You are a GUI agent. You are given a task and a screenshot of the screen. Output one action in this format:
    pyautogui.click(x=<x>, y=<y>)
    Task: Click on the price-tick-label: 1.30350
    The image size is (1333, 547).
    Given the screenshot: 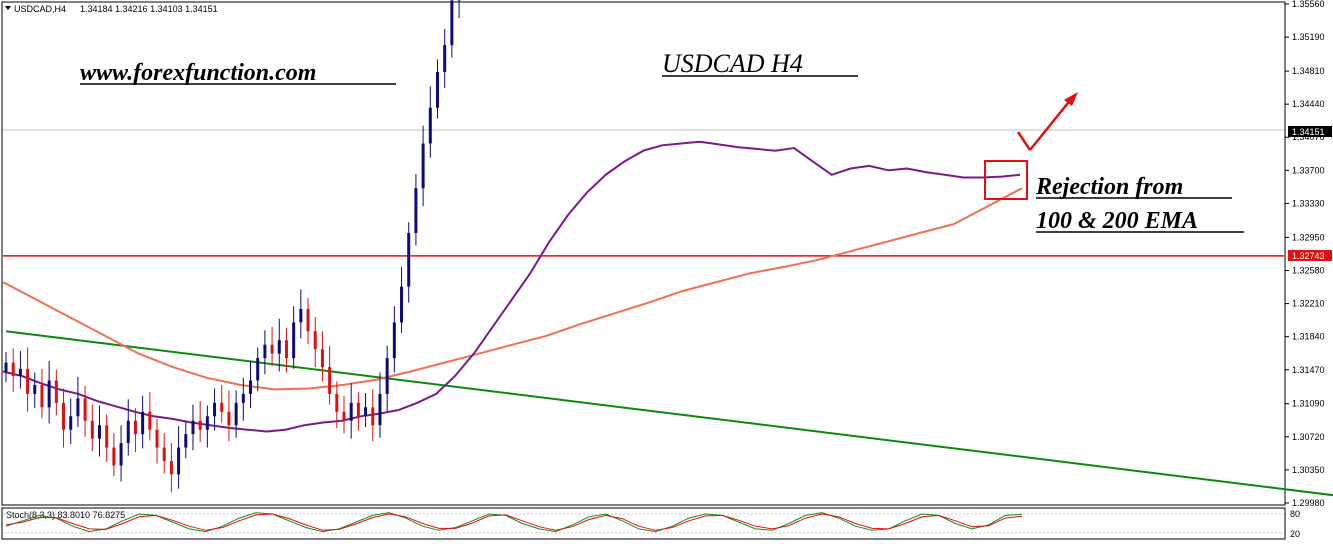 What is the action you would take?
    pyautogui.click(x=1308, y=470)
    